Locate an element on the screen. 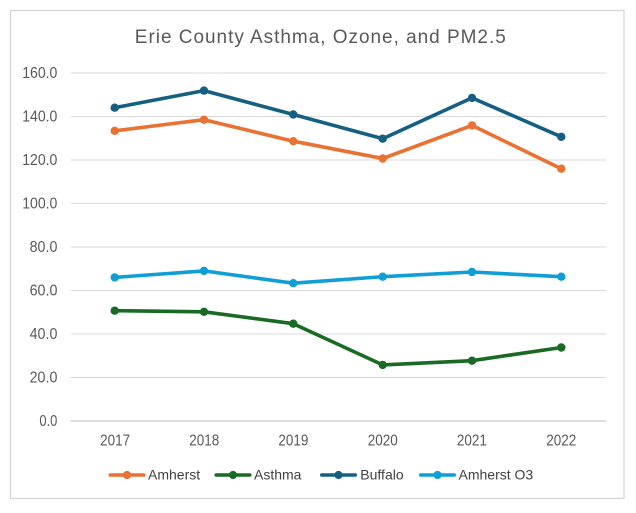 The image size is (636, 513). svg-text: 2018 is located at coordinates (204, 440).